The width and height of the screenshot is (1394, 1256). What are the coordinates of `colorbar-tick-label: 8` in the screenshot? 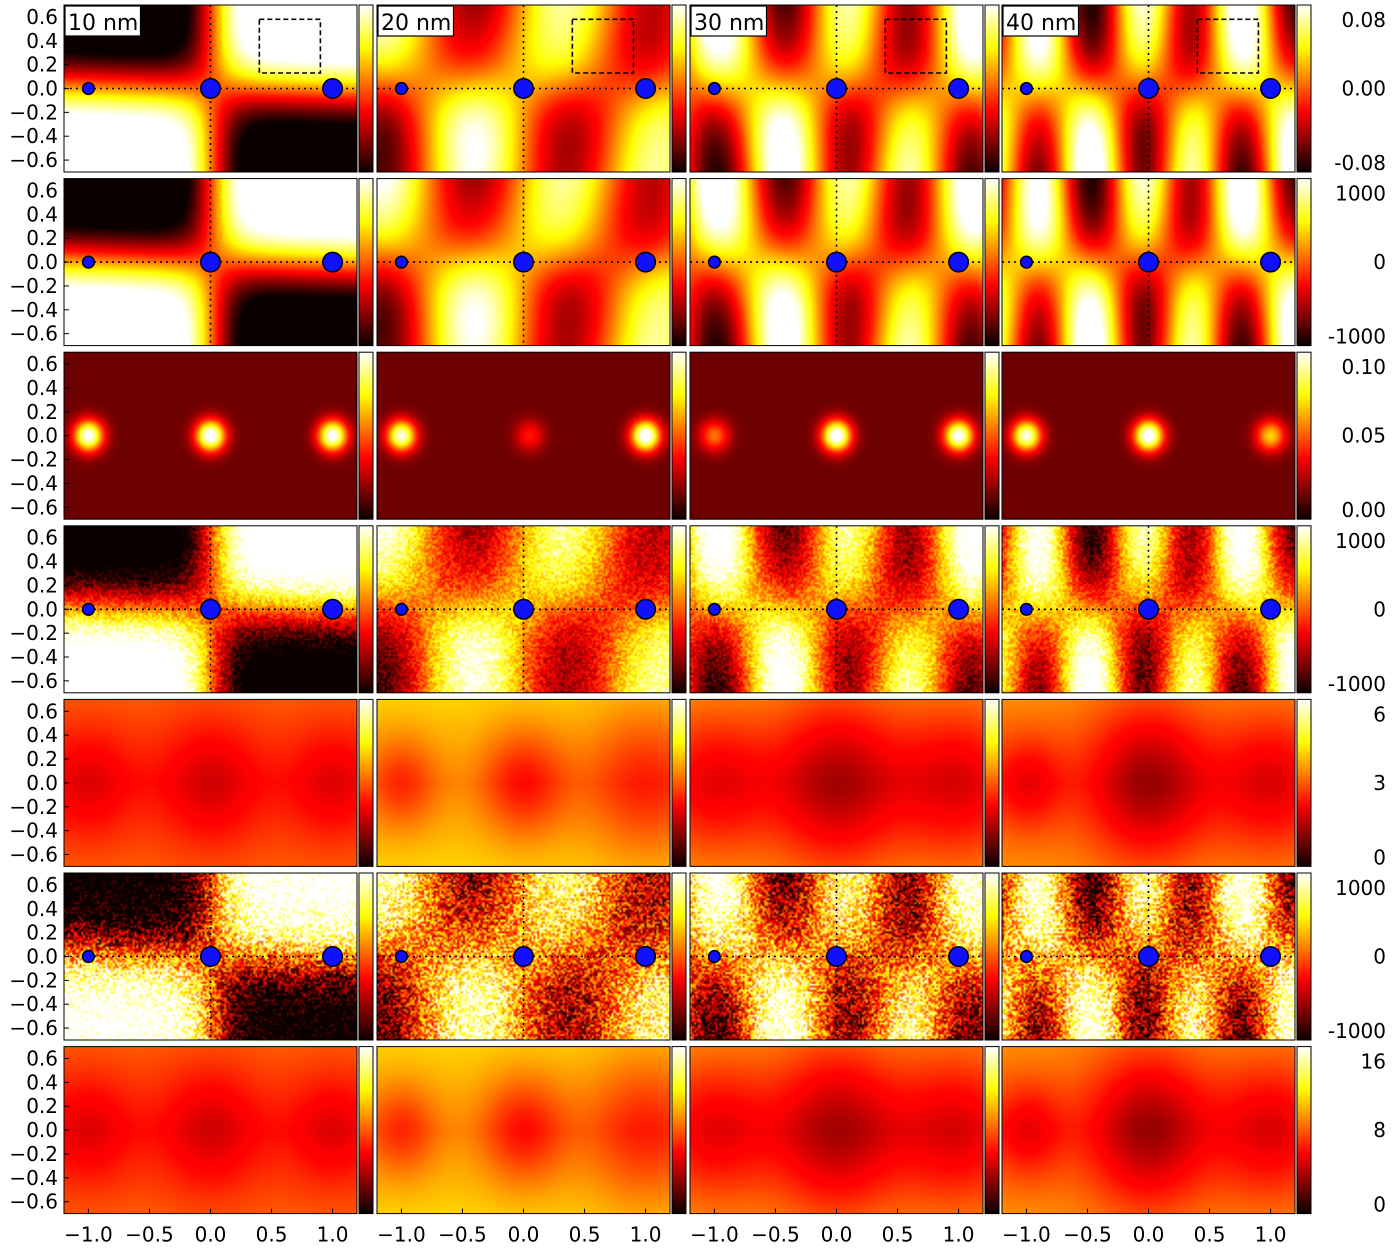 It's located at (1379, 1130).